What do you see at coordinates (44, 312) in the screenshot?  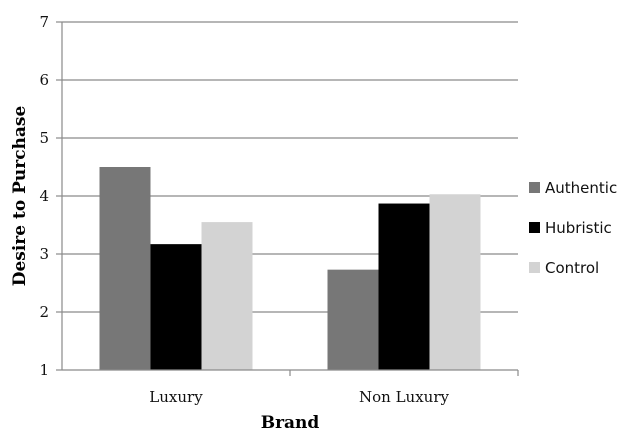 I see `y-tick-label: 2` at bounding box center [44, 312].